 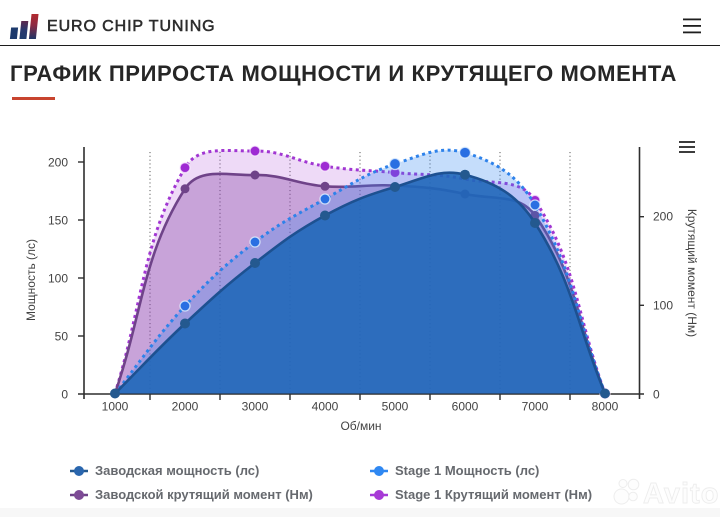 What do you see at coordinates (692, 273) in the screenshot?
I see `svg-text: Крутящий момент (Нм)` at bounding box center [692, 273].